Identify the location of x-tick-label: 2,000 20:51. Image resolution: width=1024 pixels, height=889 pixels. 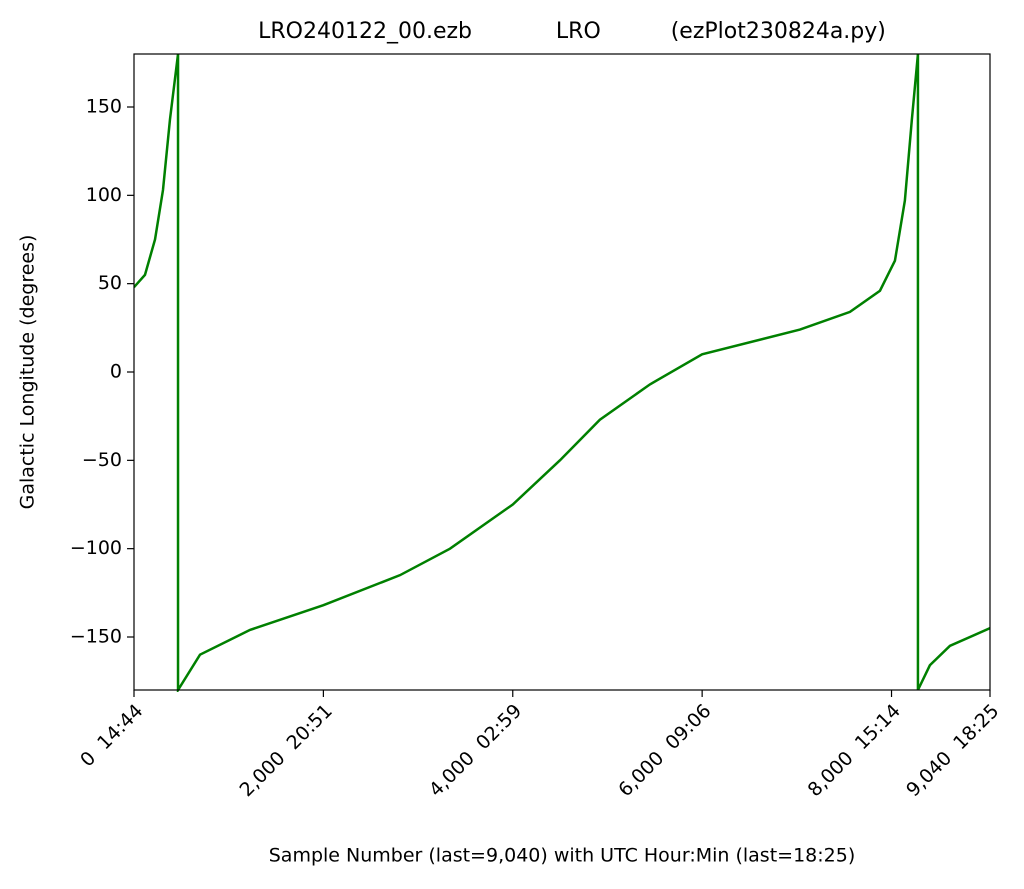
(286, 750).